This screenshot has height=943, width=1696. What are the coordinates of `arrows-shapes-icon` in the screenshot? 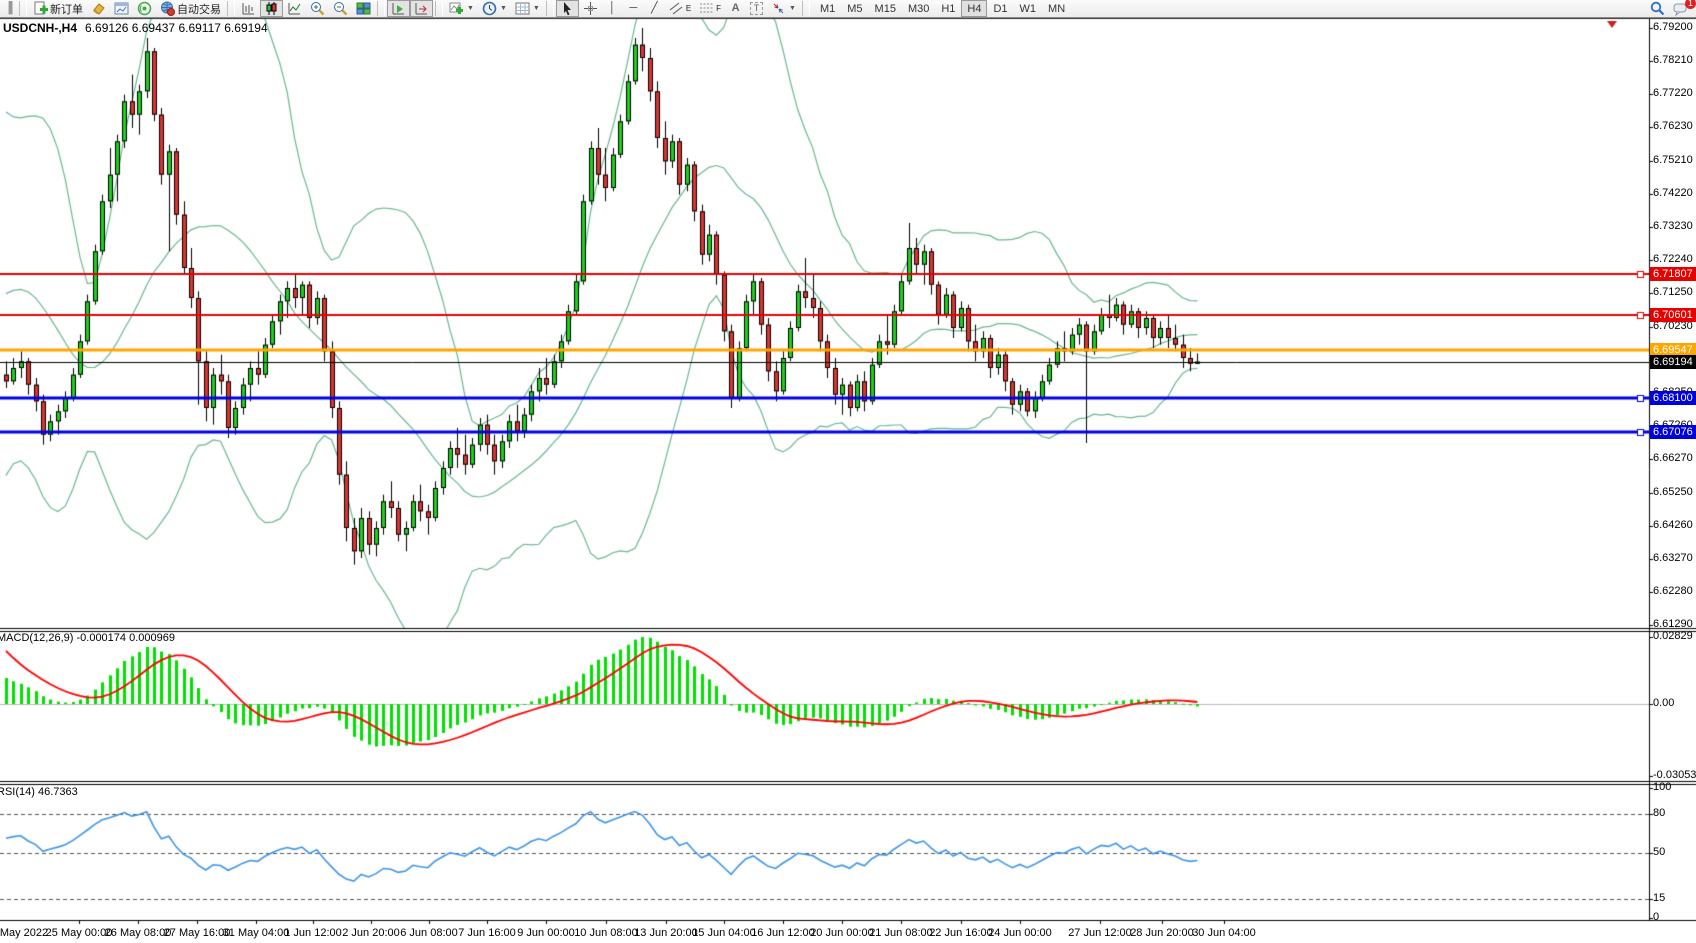 It's located at (778, 8).